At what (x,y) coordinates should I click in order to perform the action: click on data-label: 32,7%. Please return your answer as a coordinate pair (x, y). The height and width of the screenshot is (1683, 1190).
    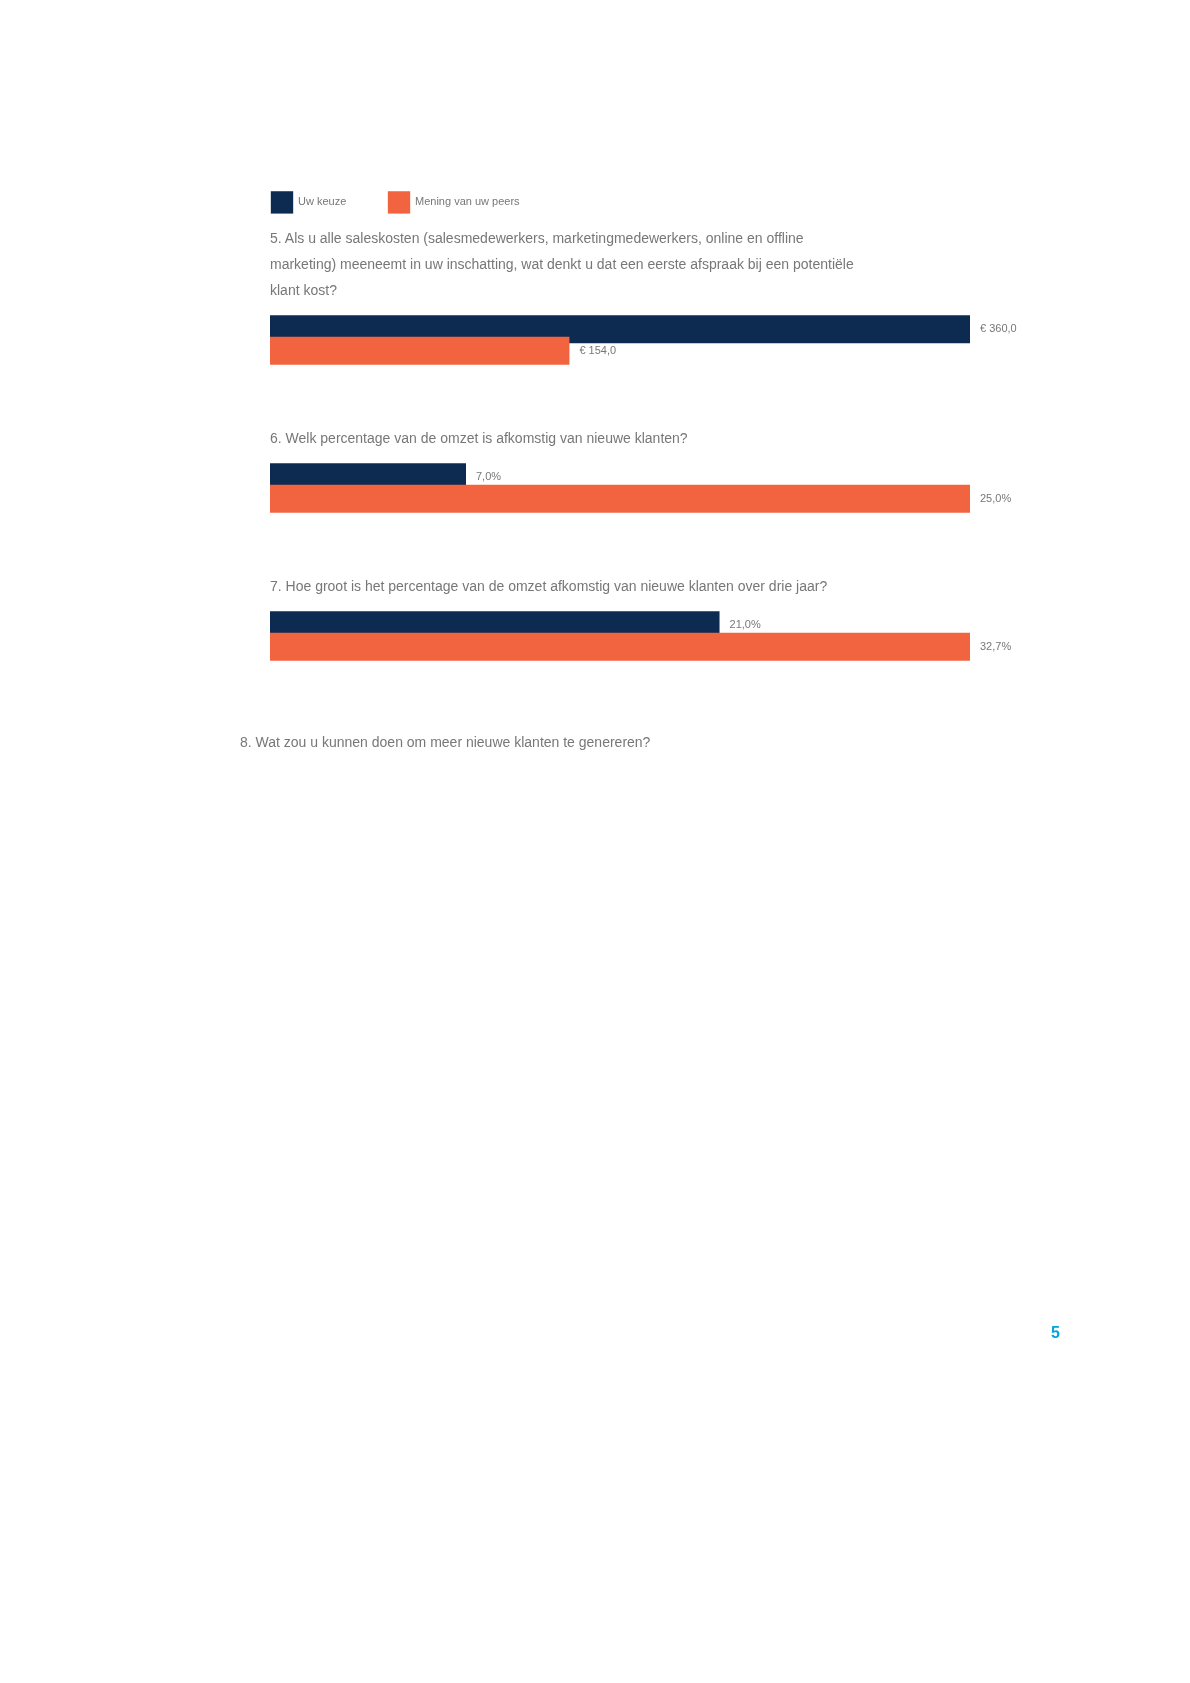
    Looking at the image, I should click on (996, 645).